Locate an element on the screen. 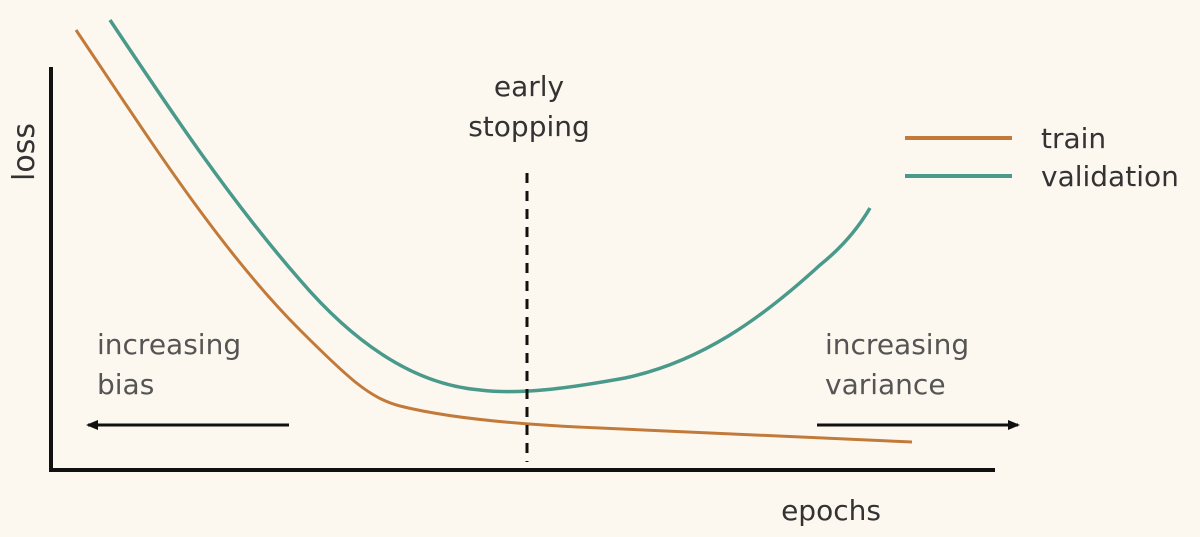 The height and width of the screenshot is (537, 1200). early-stopping-label-line2: stopping is located at coordinates (529, 126).